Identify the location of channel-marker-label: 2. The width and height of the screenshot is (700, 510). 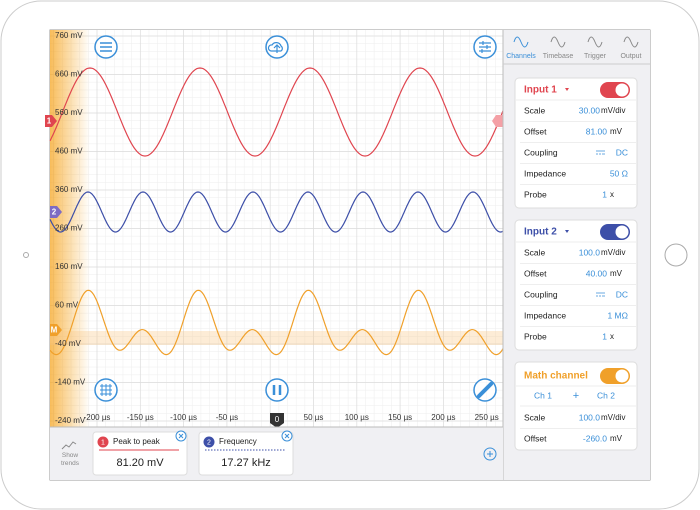
(54, 212).